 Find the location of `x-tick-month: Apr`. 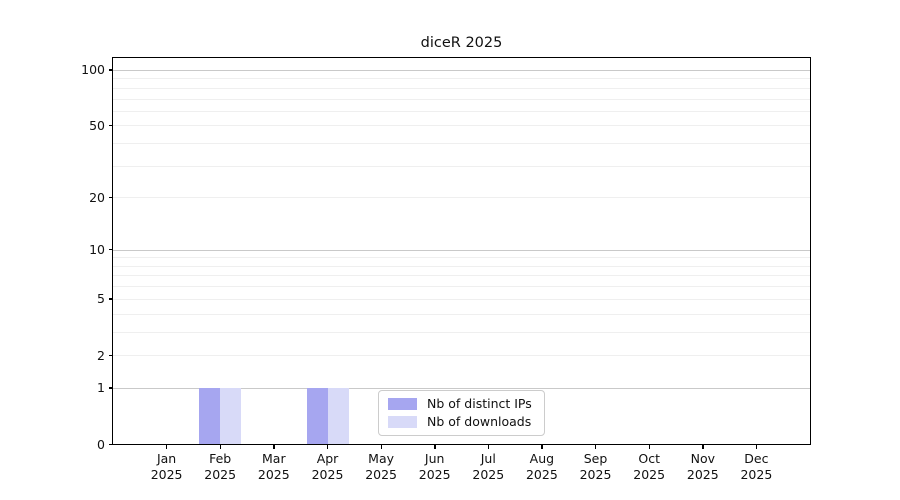

x-tick-month: Apr is located at coordinates (327, 458).